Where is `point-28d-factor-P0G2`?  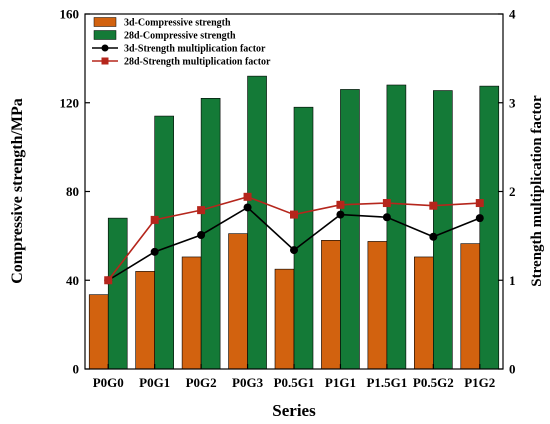 point-28d-factor-P0G2 is located at coordinates (201, 210).